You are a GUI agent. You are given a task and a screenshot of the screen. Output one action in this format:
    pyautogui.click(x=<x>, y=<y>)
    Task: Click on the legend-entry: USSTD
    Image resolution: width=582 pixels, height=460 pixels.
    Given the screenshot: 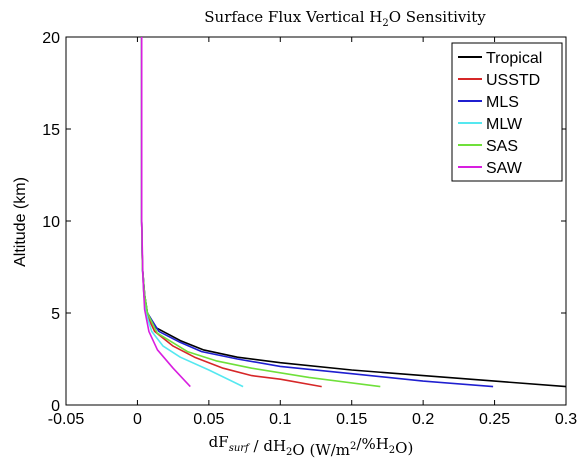 What is the action you would take?
    pyautogui.click(x=499, y=80)
    